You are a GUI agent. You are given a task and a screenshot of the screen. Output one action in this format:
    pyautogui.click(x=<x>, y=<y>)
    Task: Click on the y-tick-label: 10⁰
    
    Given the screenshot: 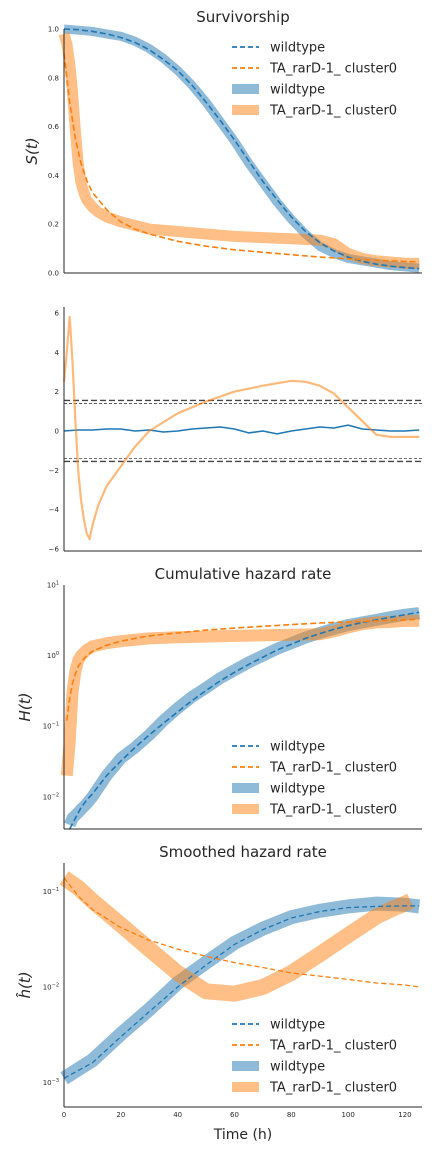 What is the action you would take?
    pyautogui.click(x=53, y=655)
    